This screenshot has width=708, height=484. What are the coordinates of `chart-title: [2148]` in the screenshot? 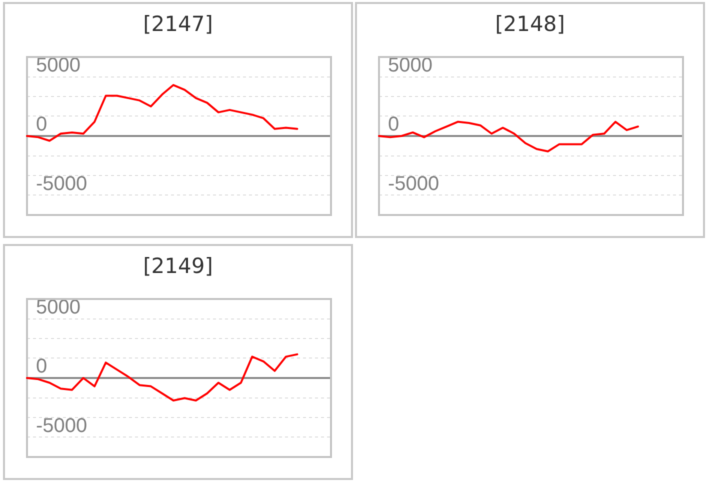 It's located at (530, 24).